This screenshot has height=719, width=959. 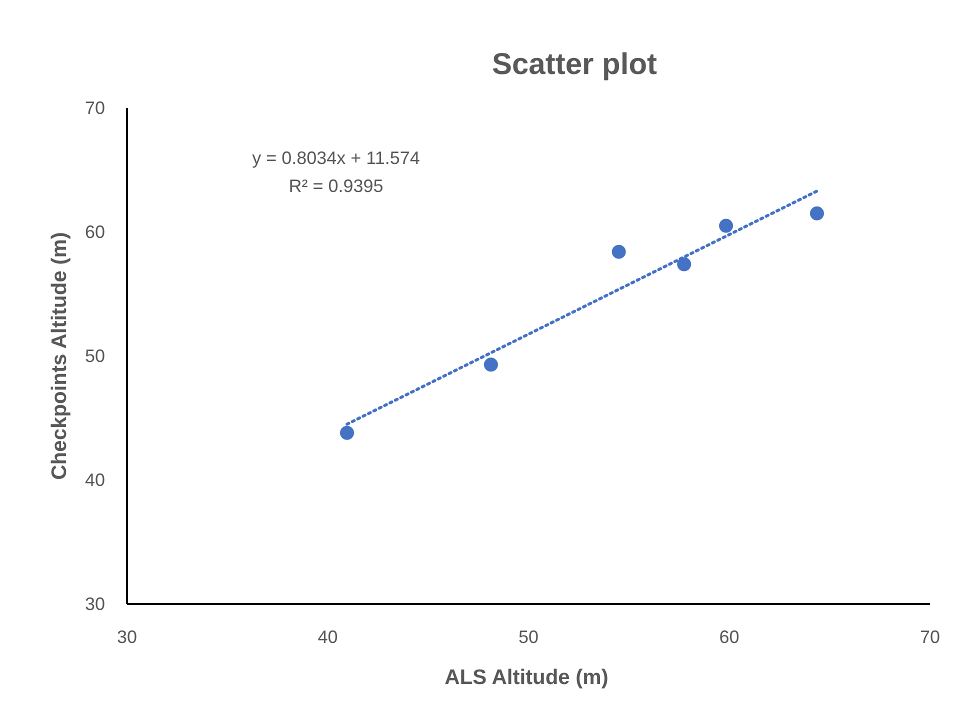 What do you see at coordinates (336, 158) in the screenshot?
I see `annotation: y = 0.8034x + 11.574` at bounding box center [336, 158].